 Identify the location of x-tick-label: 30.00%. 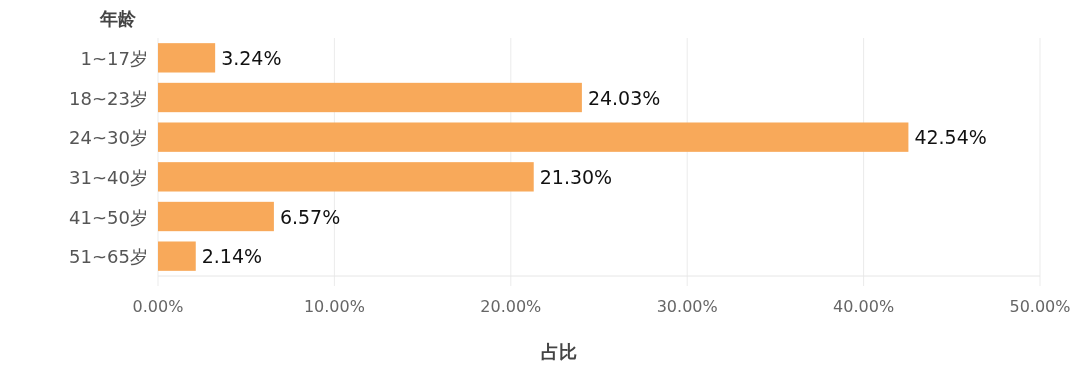
(687, 306).